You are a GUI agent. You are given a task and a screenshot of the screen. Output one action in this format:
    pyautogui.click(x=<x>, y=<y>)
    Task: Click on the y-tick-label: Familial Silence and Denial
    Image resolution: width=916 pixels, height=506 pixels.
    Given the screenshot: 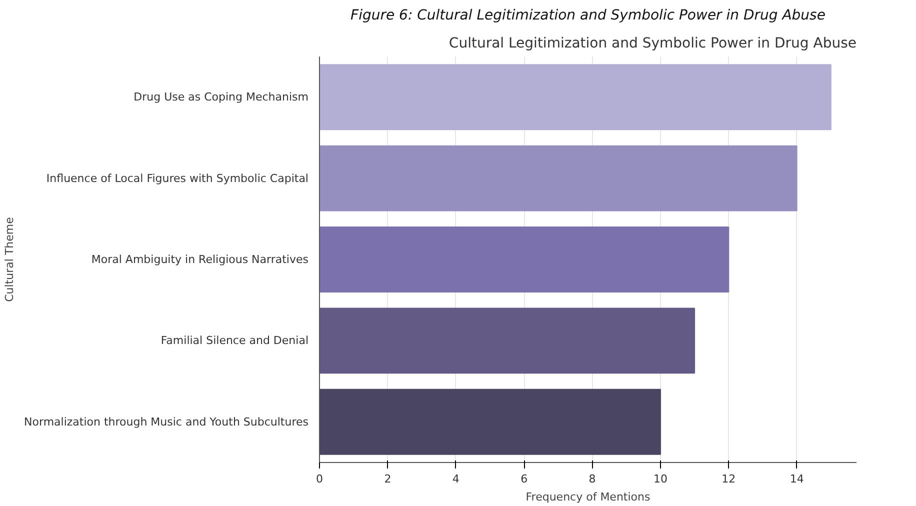 What is the action you would take?
    pyautogui.click(x=234, y=341)
    